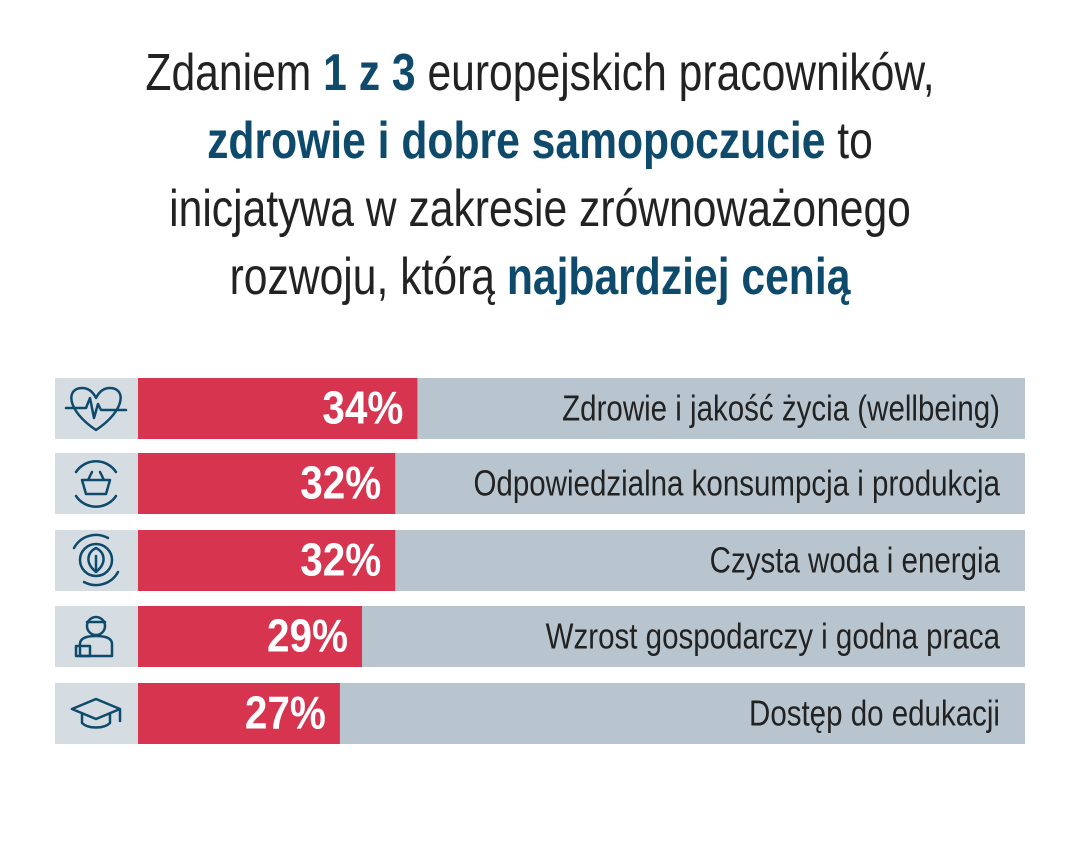 The height and width of the screenshot is (842, 1080). Describe the element at coordinates (855, 560) in the screenshot. I see `category-label: Czysta woda i energia` at that location.